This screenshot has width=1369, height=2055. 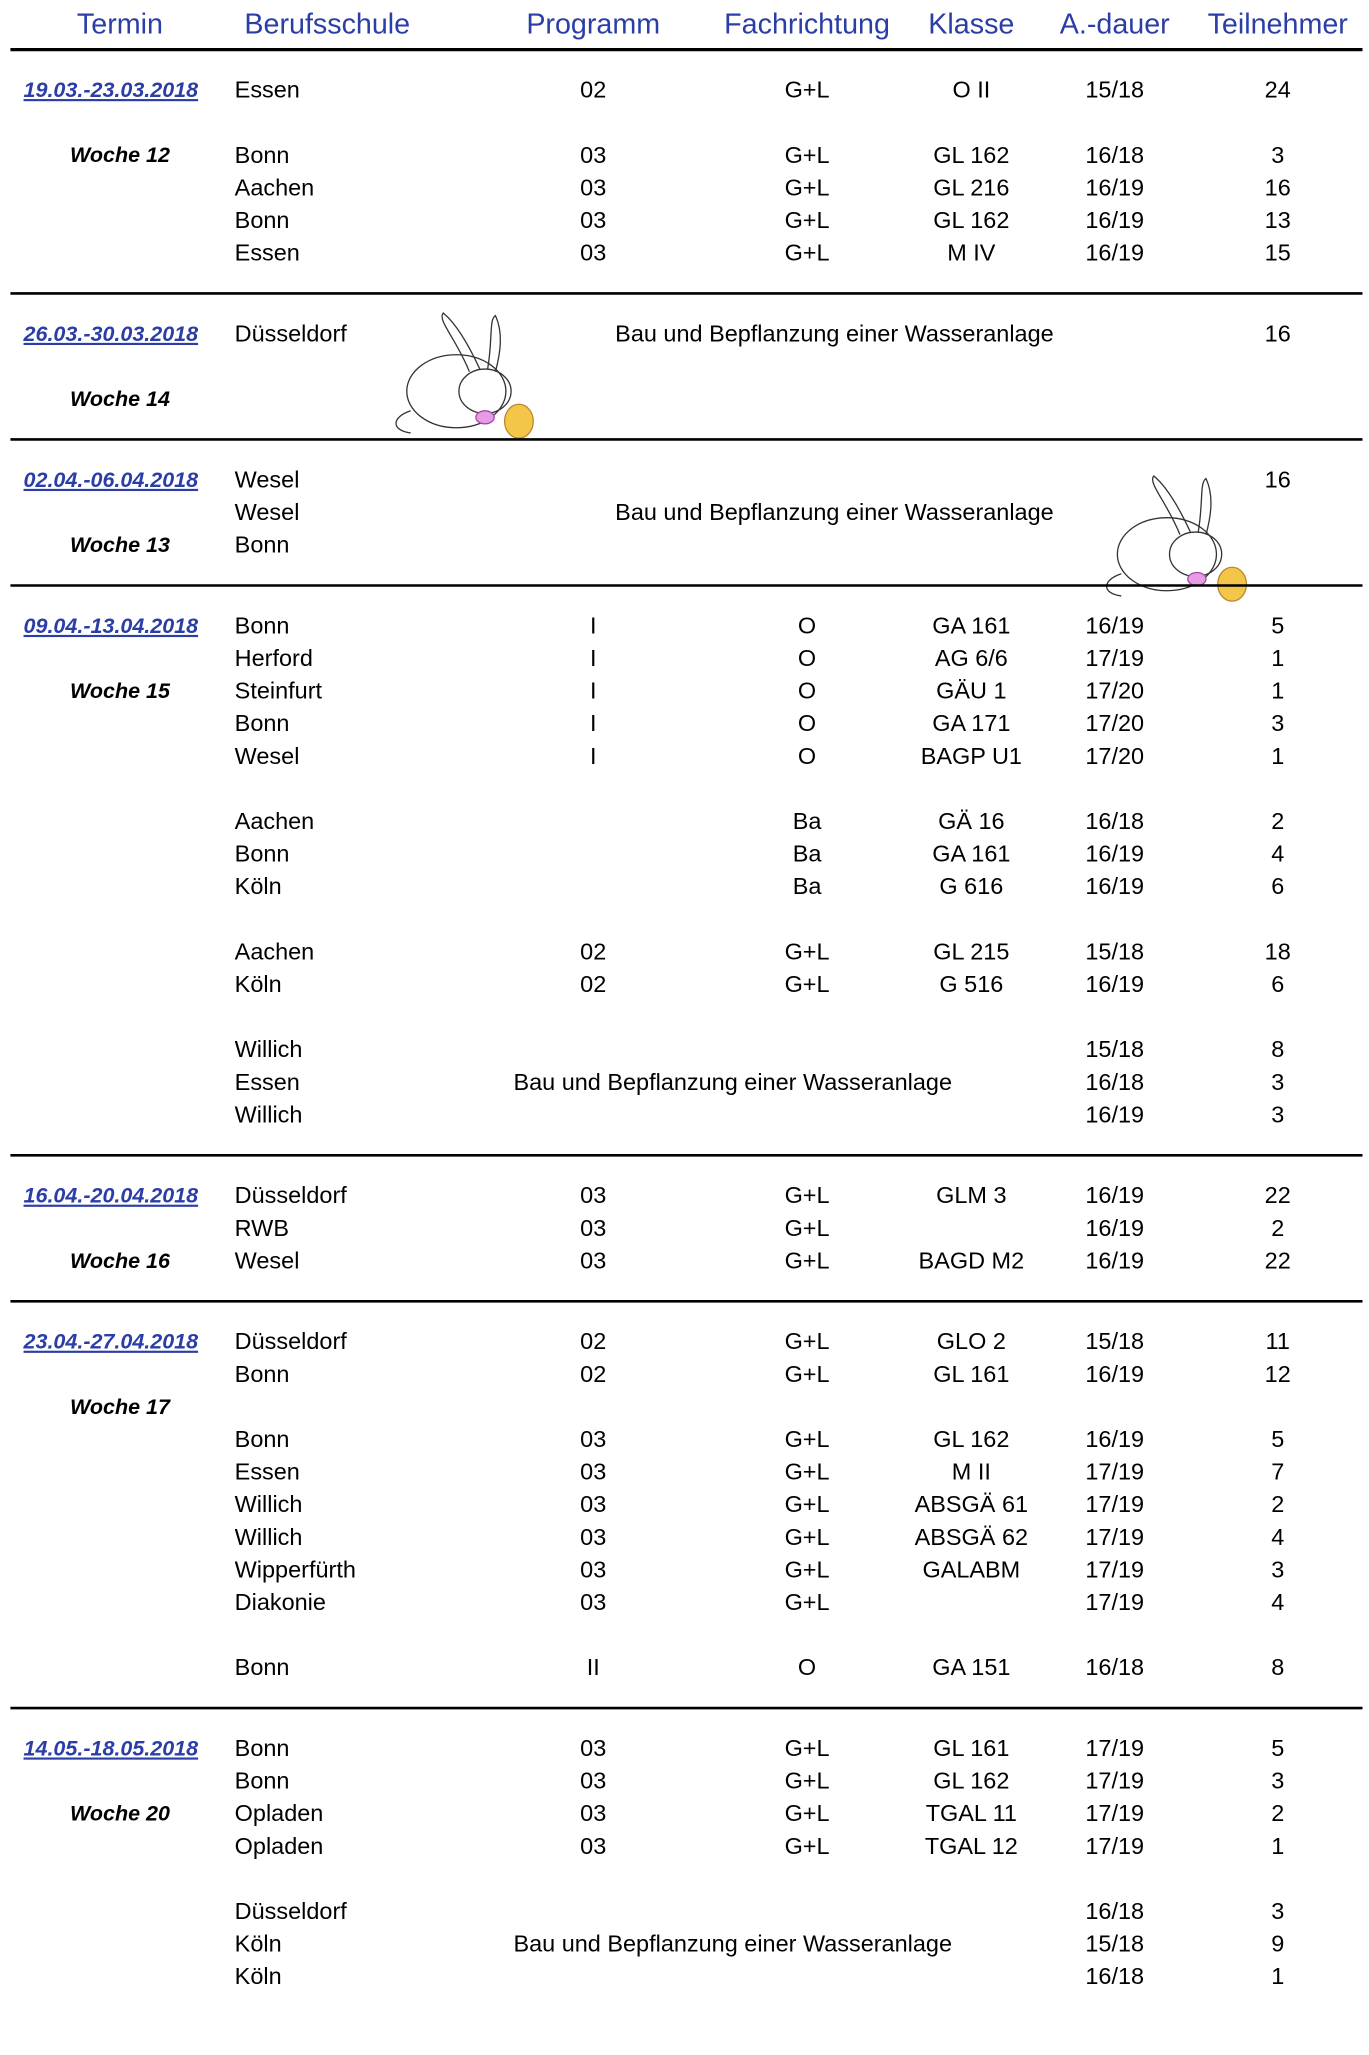 What do you see at coordinates (971, 723) in the screenshot?
I see `cell-klasse: GA 171` at bounding box center [971, 723].